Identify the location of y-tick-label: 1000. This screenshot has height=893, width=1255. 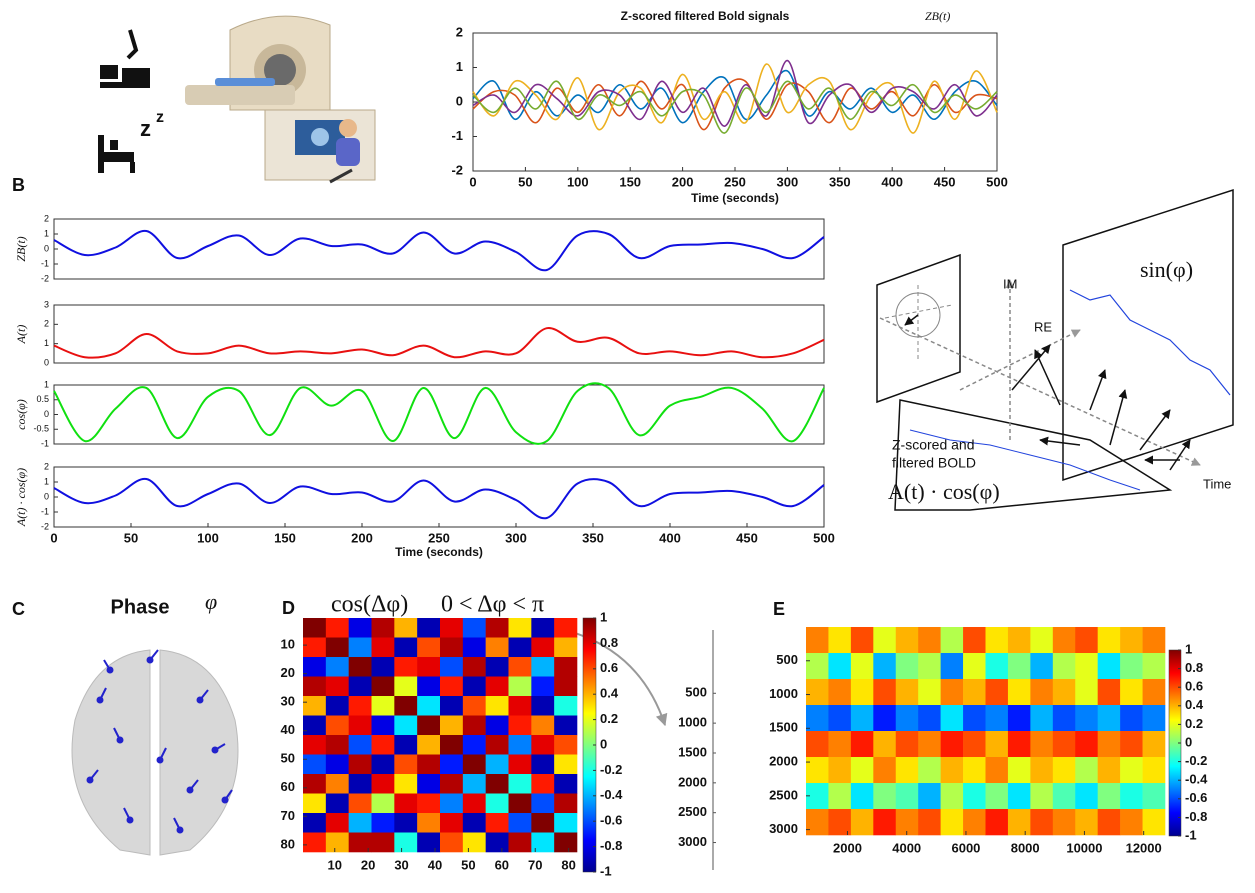
(783, 693).